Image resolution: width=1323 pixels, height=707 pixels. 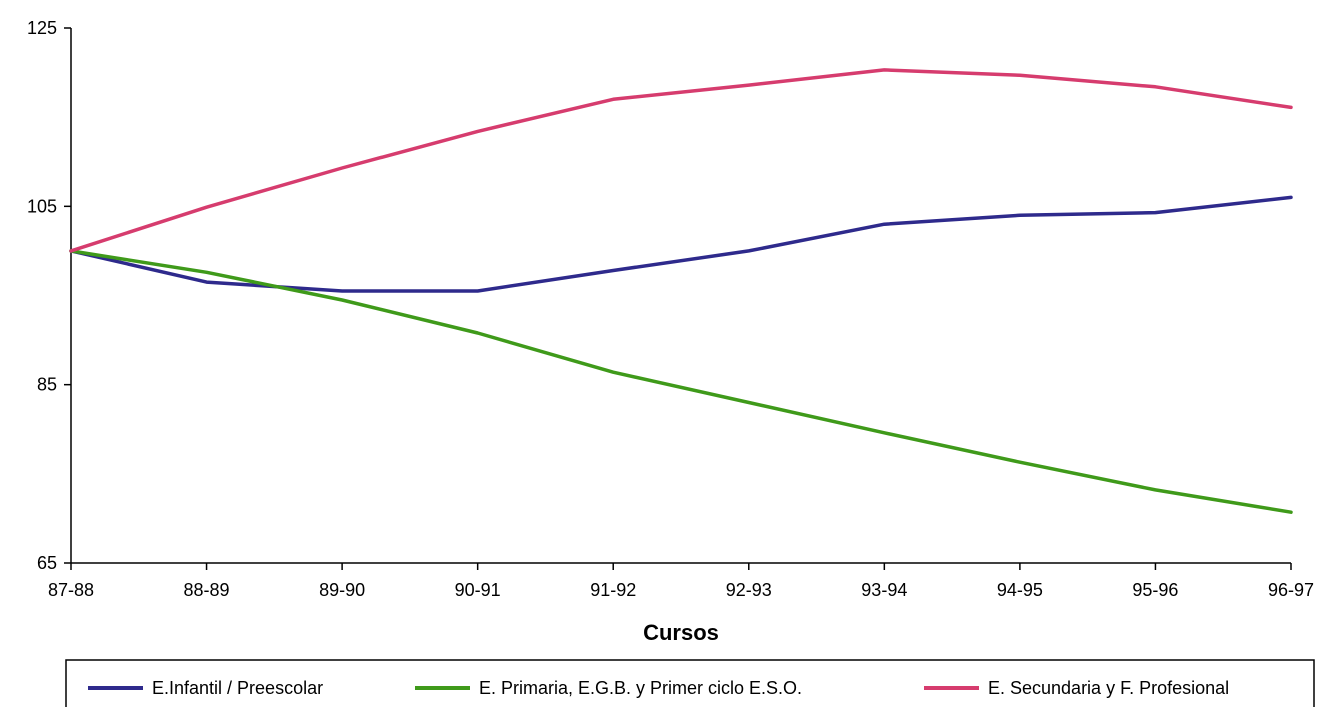 I want to click on x-tick-label: 93-94, so click(x=884, y=590).